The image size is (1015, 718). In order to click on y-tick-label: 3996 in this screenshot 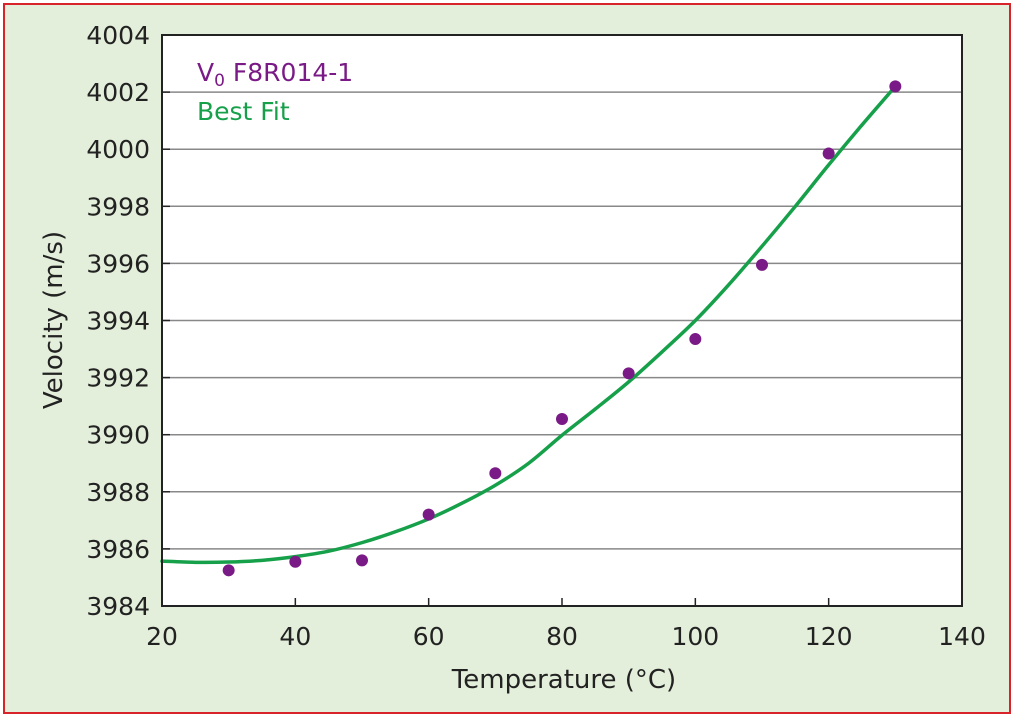, I will do `click(118, 263)`.